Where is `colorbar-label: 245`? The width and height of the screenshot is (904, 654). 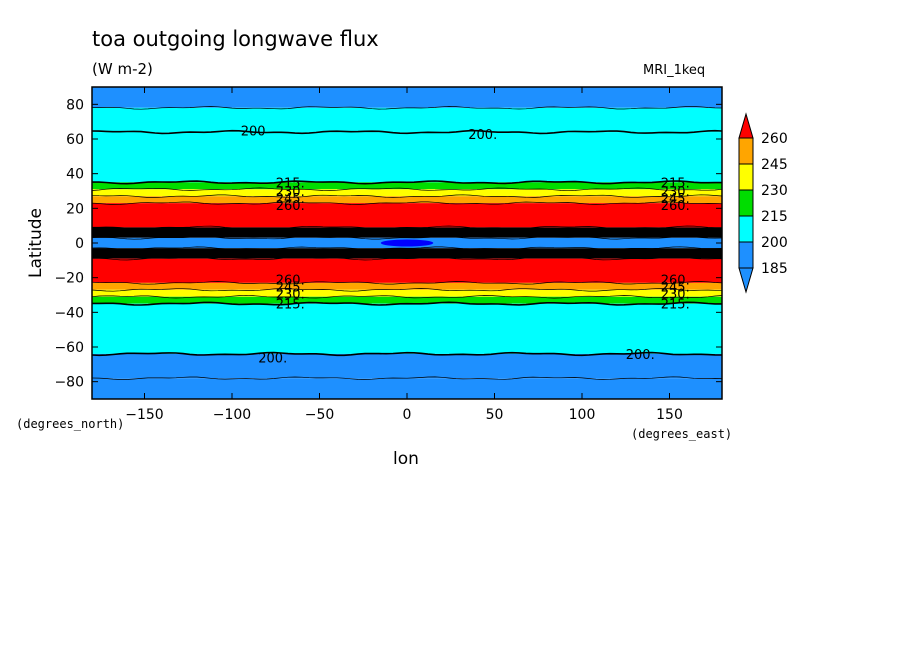 colorbar-label: 245 is located at coordinates (774, 165).